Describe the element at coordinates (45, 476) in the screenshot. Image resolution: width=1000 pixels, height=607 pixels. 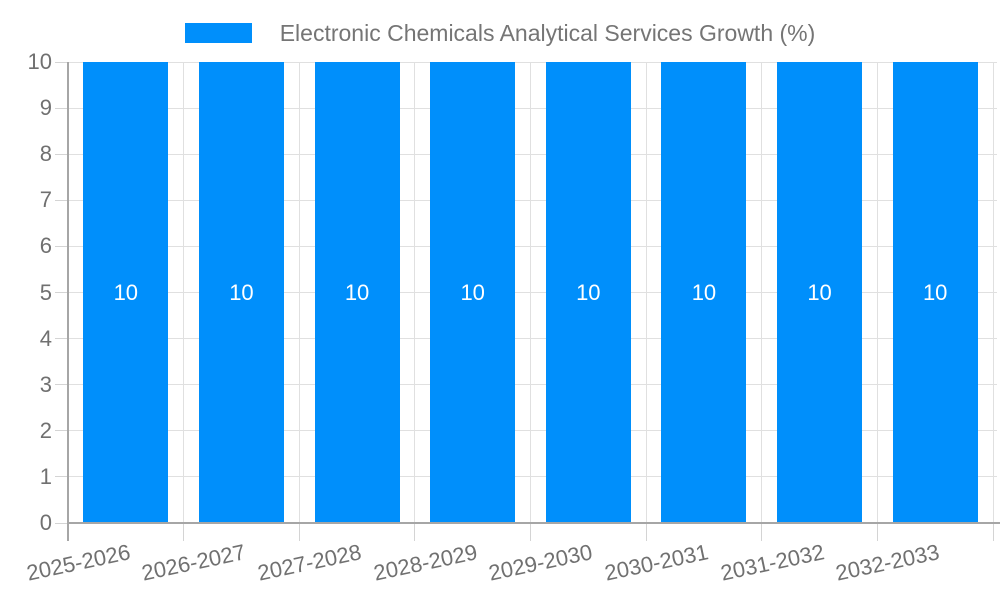
I see `y-axis-tick-label: 1` at that location.